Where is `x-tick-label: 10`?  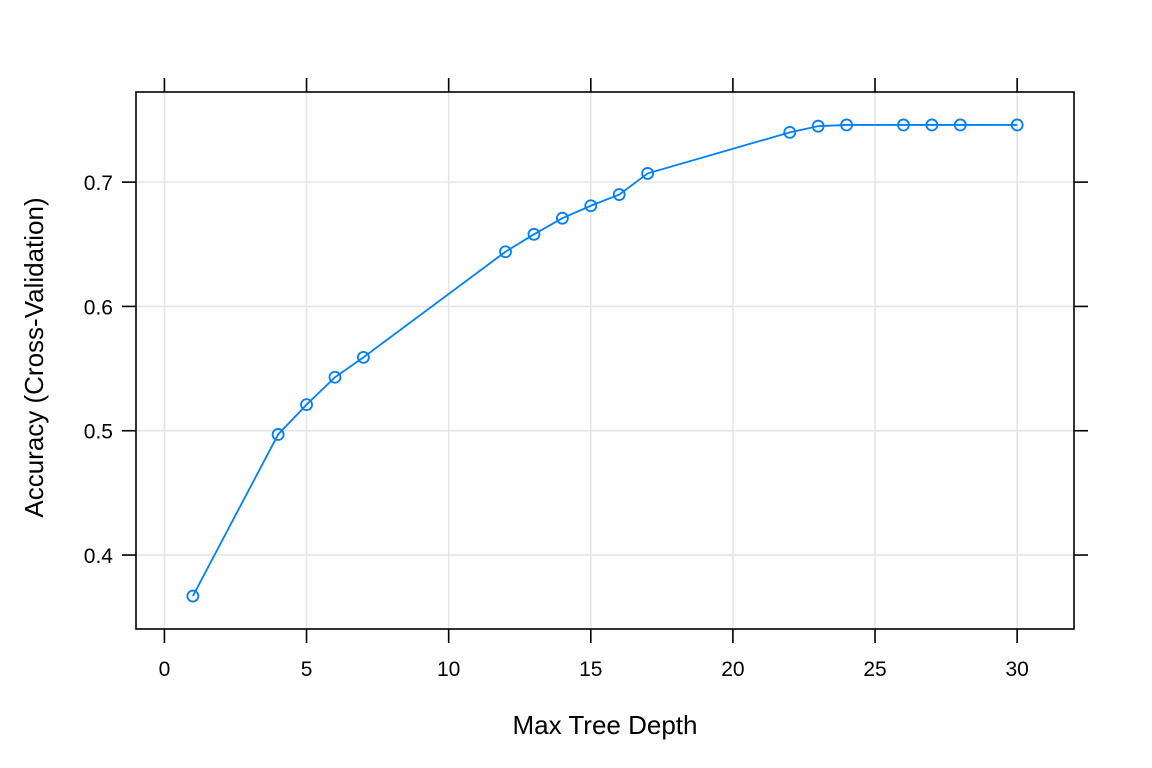
x-tick-label: 10 is located at coordinates (448, 669).